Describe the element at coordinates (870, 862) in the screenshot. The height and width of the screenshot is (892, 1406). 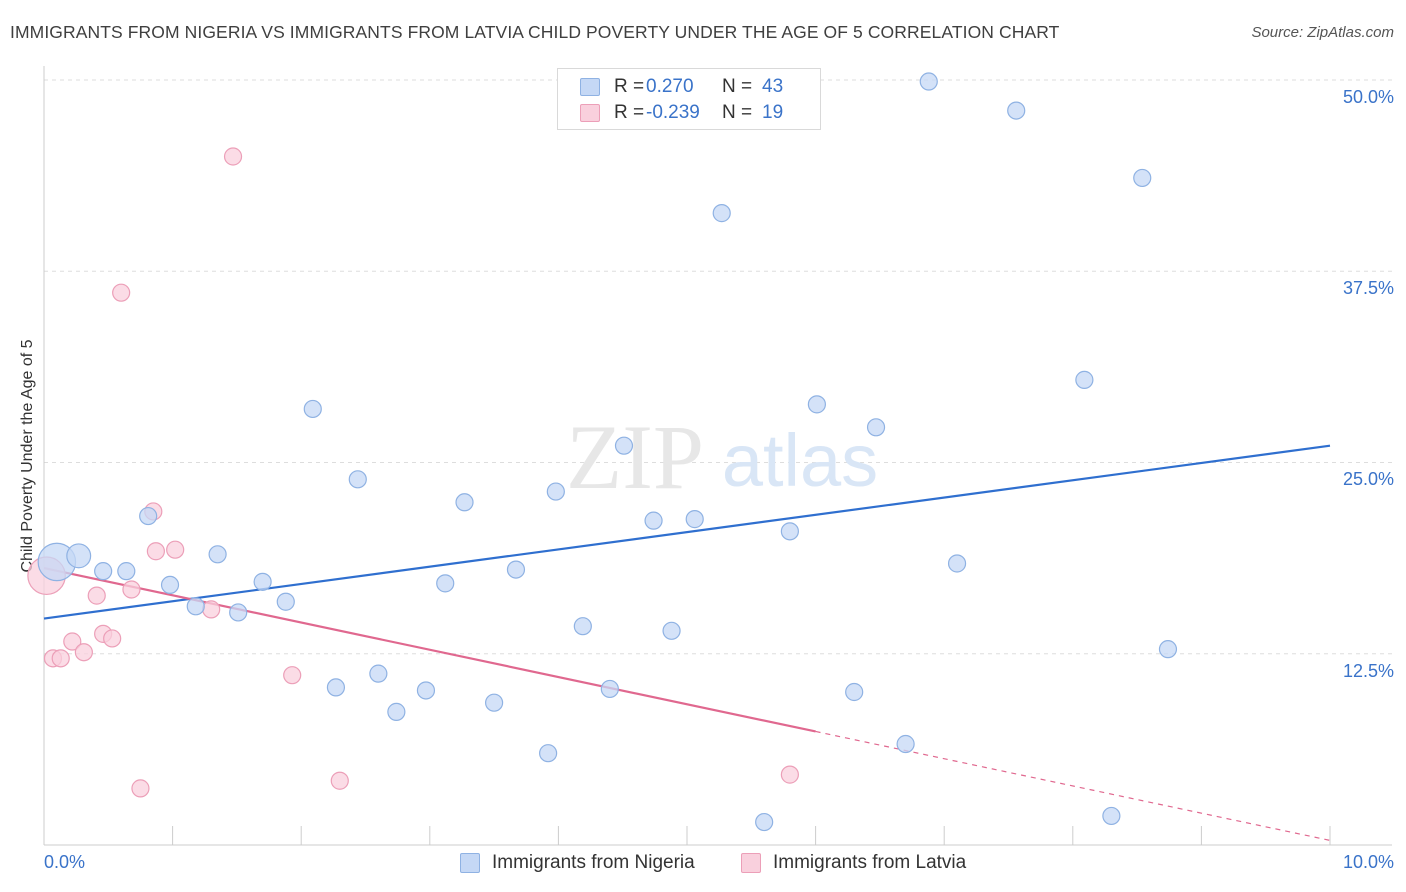
I see `series-name-latvia: Immigrants from Latvia` at that location.